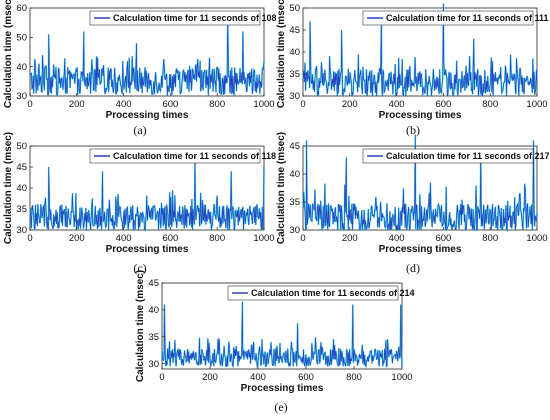 This screenshot has height=420, width=550. Describe the element at coordinates (195, 18) in the screenshot. I see `legend-label: Calculation time for 11 seconds of 108` at that location.